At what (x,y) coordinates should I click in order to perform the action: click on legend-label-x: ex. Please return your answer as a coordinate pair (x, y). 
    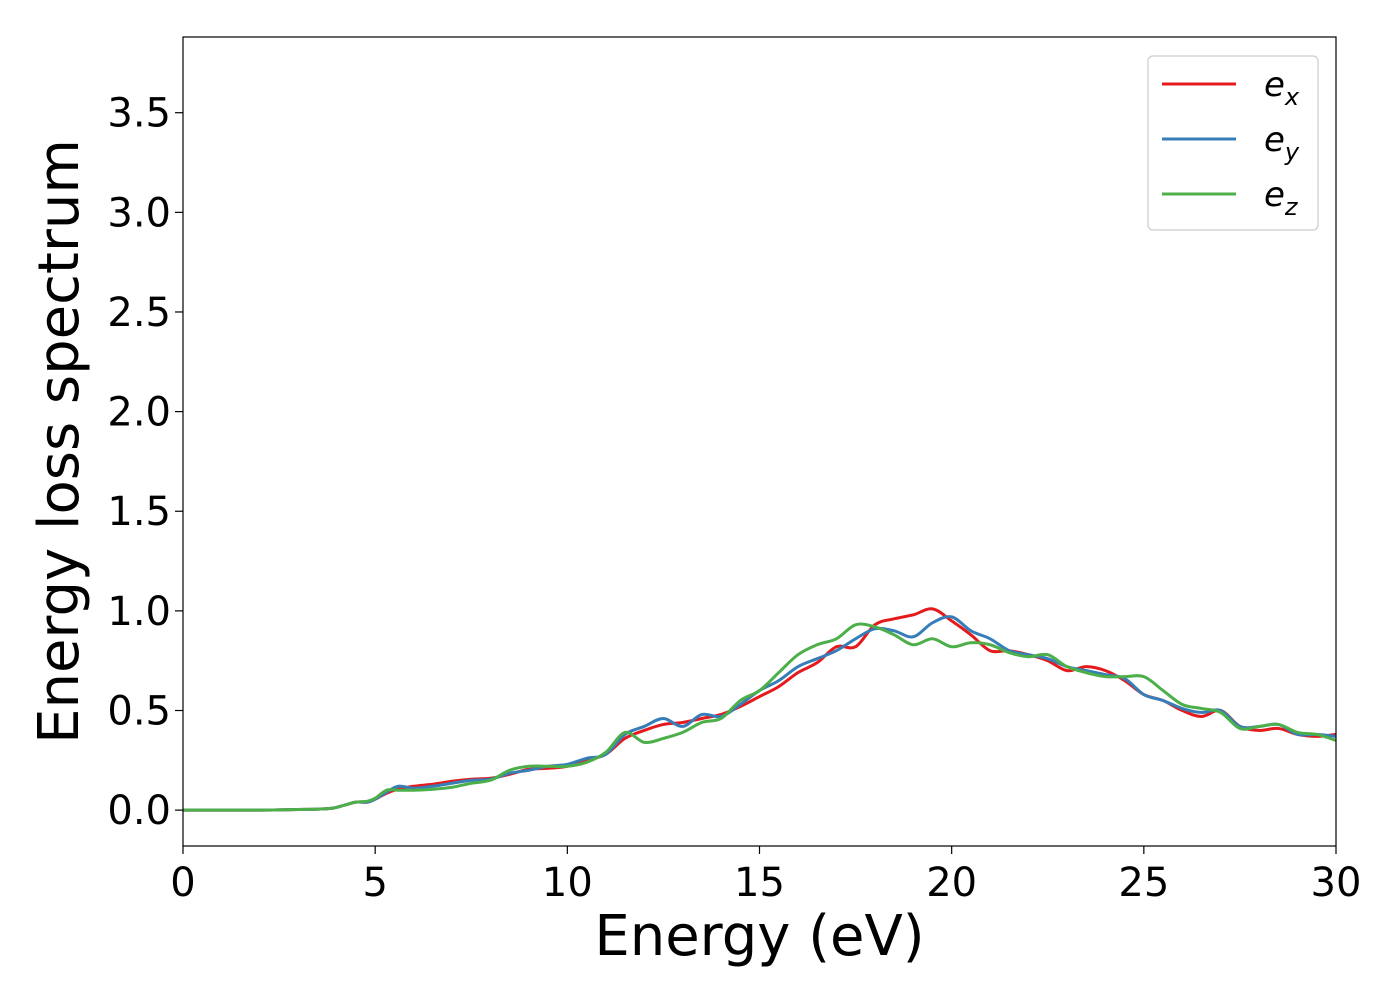
    Looking at the image, I should click on (1282, 88).